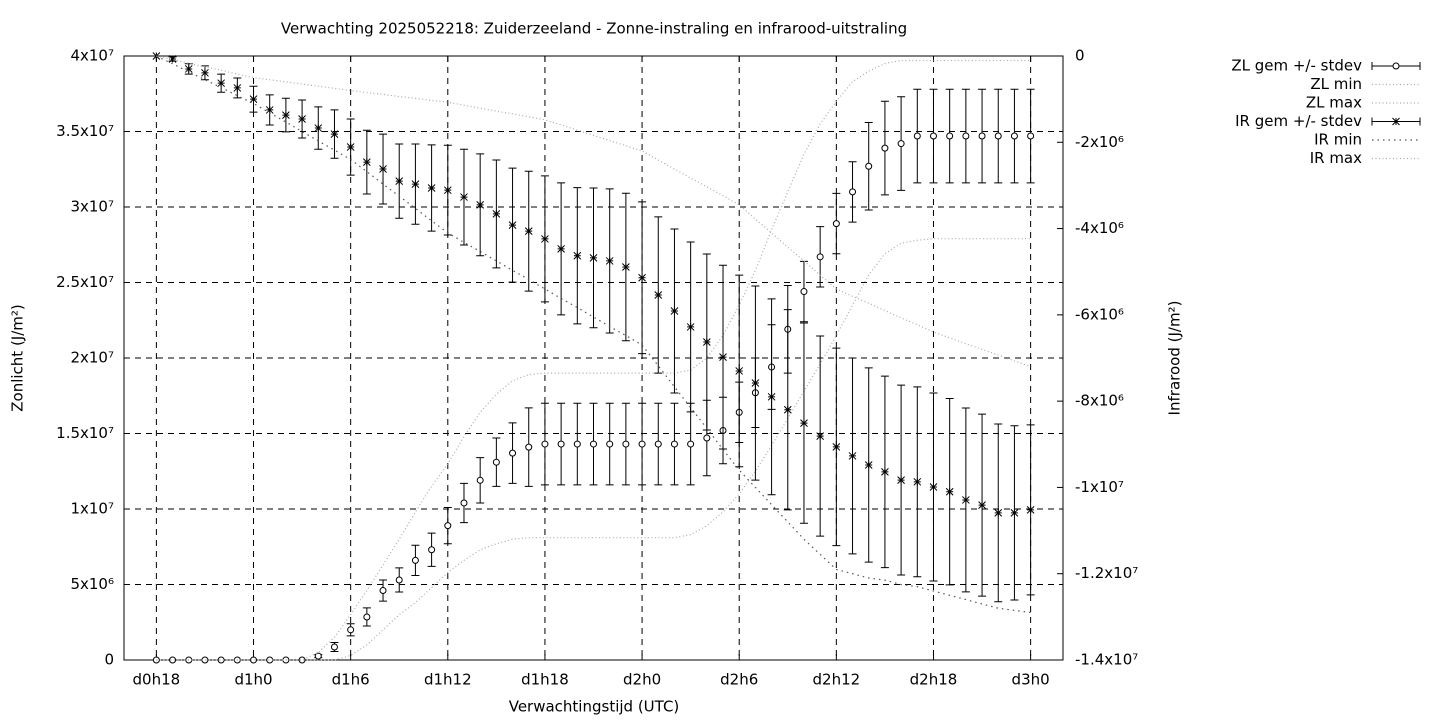 Image resolution: width=1440 pixels, height=720 pixels. What do you see at coordinates (1099, 142) in the screenshot?
I see `y2-tick-label: -2x10⁶` at bounding box center [1099, 142].